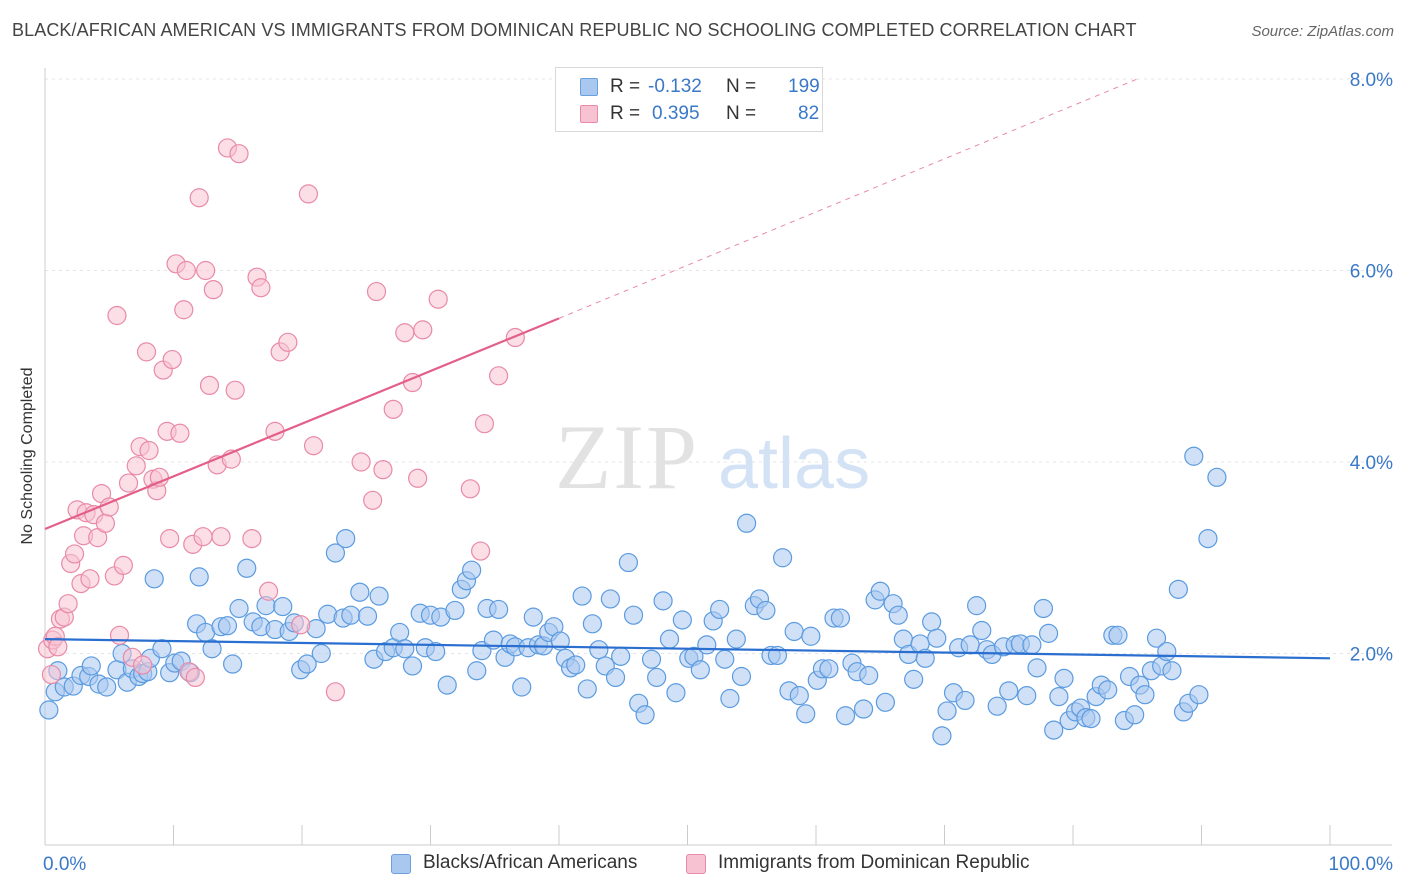 The height and width of the screenshot is (892, 1406). I want to click on x-tick-label: 0.0%, so click(64, 864).